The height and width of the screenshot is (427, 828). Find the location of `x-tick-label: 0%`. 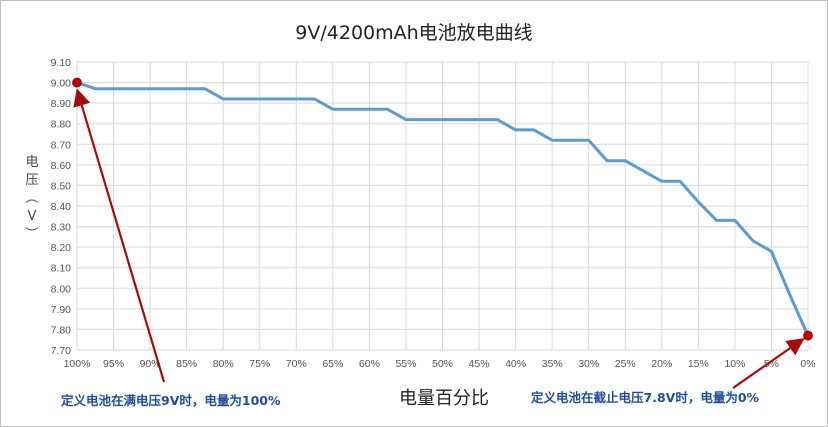

x-tick-label: 0% is located at coordinates (807, 364).